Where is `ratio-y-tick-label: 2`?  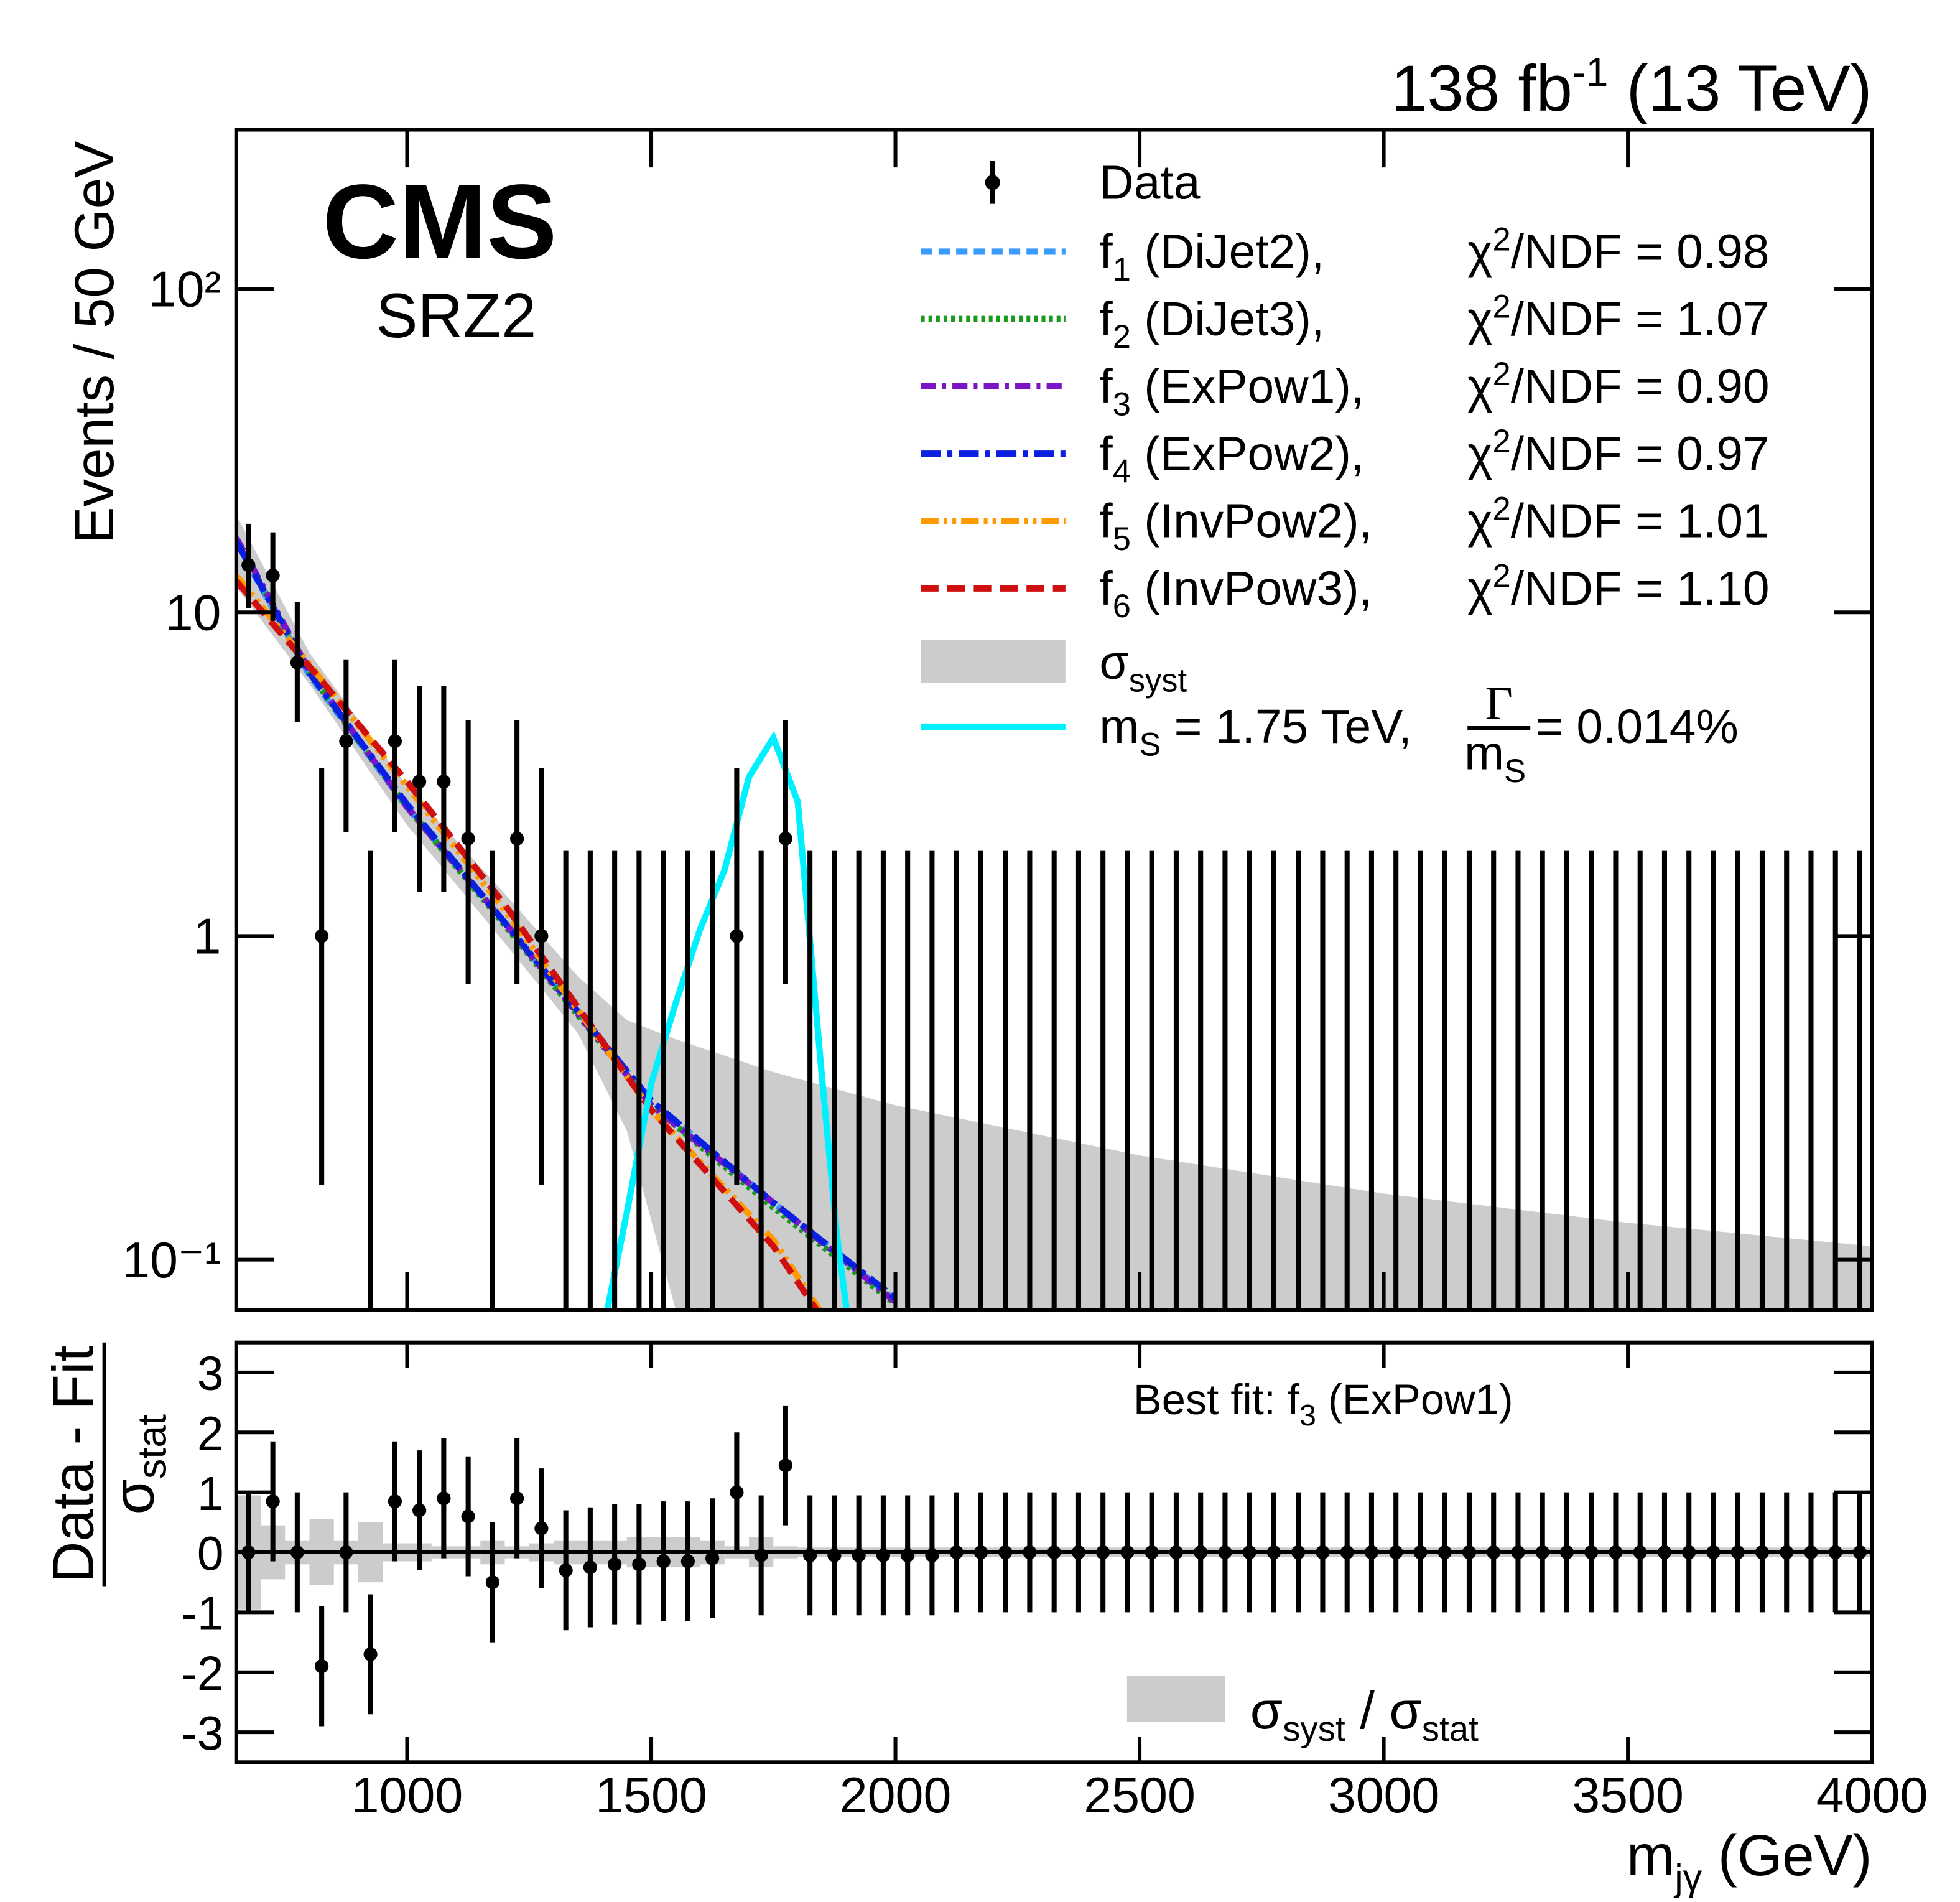
ratio-y-tick-label: 2 is located at coordinates (210, 1434).